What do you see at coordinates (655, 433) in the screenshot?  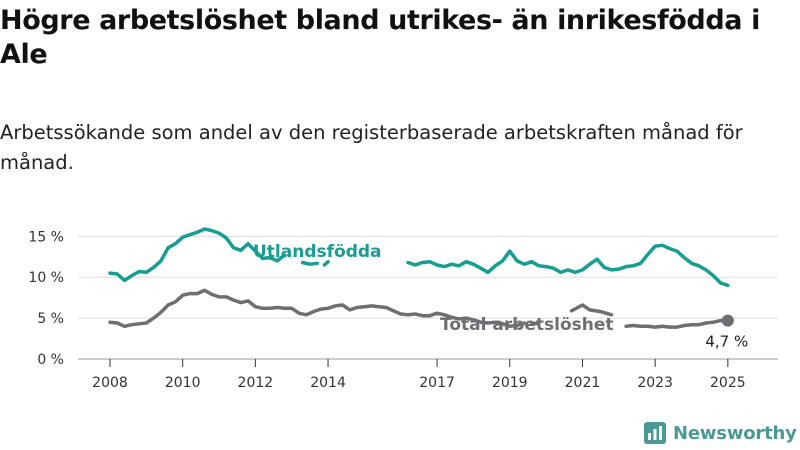 I see `newsworthy-logo-icon` at bounding box center [655, 433].